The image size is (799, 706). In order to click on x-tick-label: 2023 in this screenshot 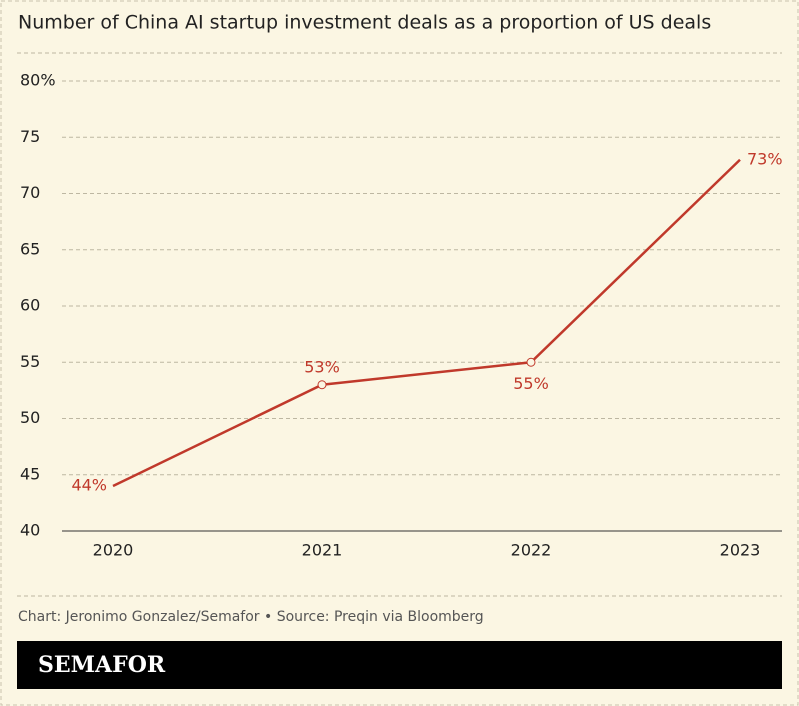, I will do `click(740, 550)`.